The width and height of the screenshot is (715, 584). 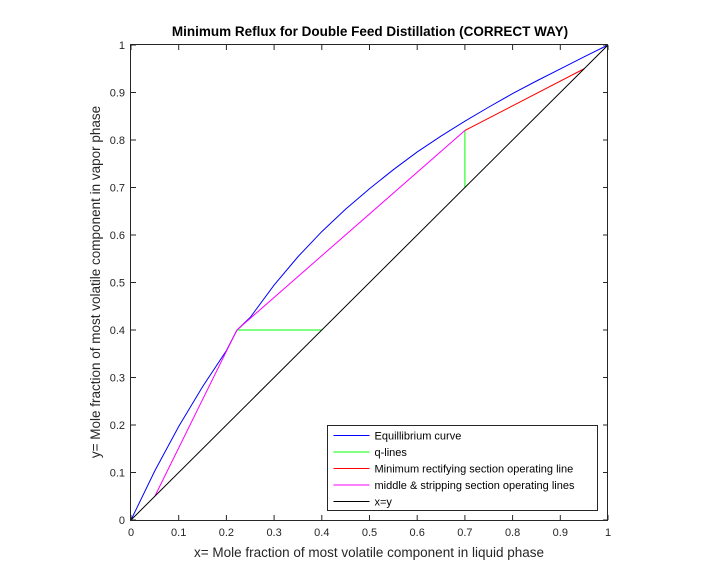 I want to click on legend-label: Equillibrium curve, so click(x=418, y=437).